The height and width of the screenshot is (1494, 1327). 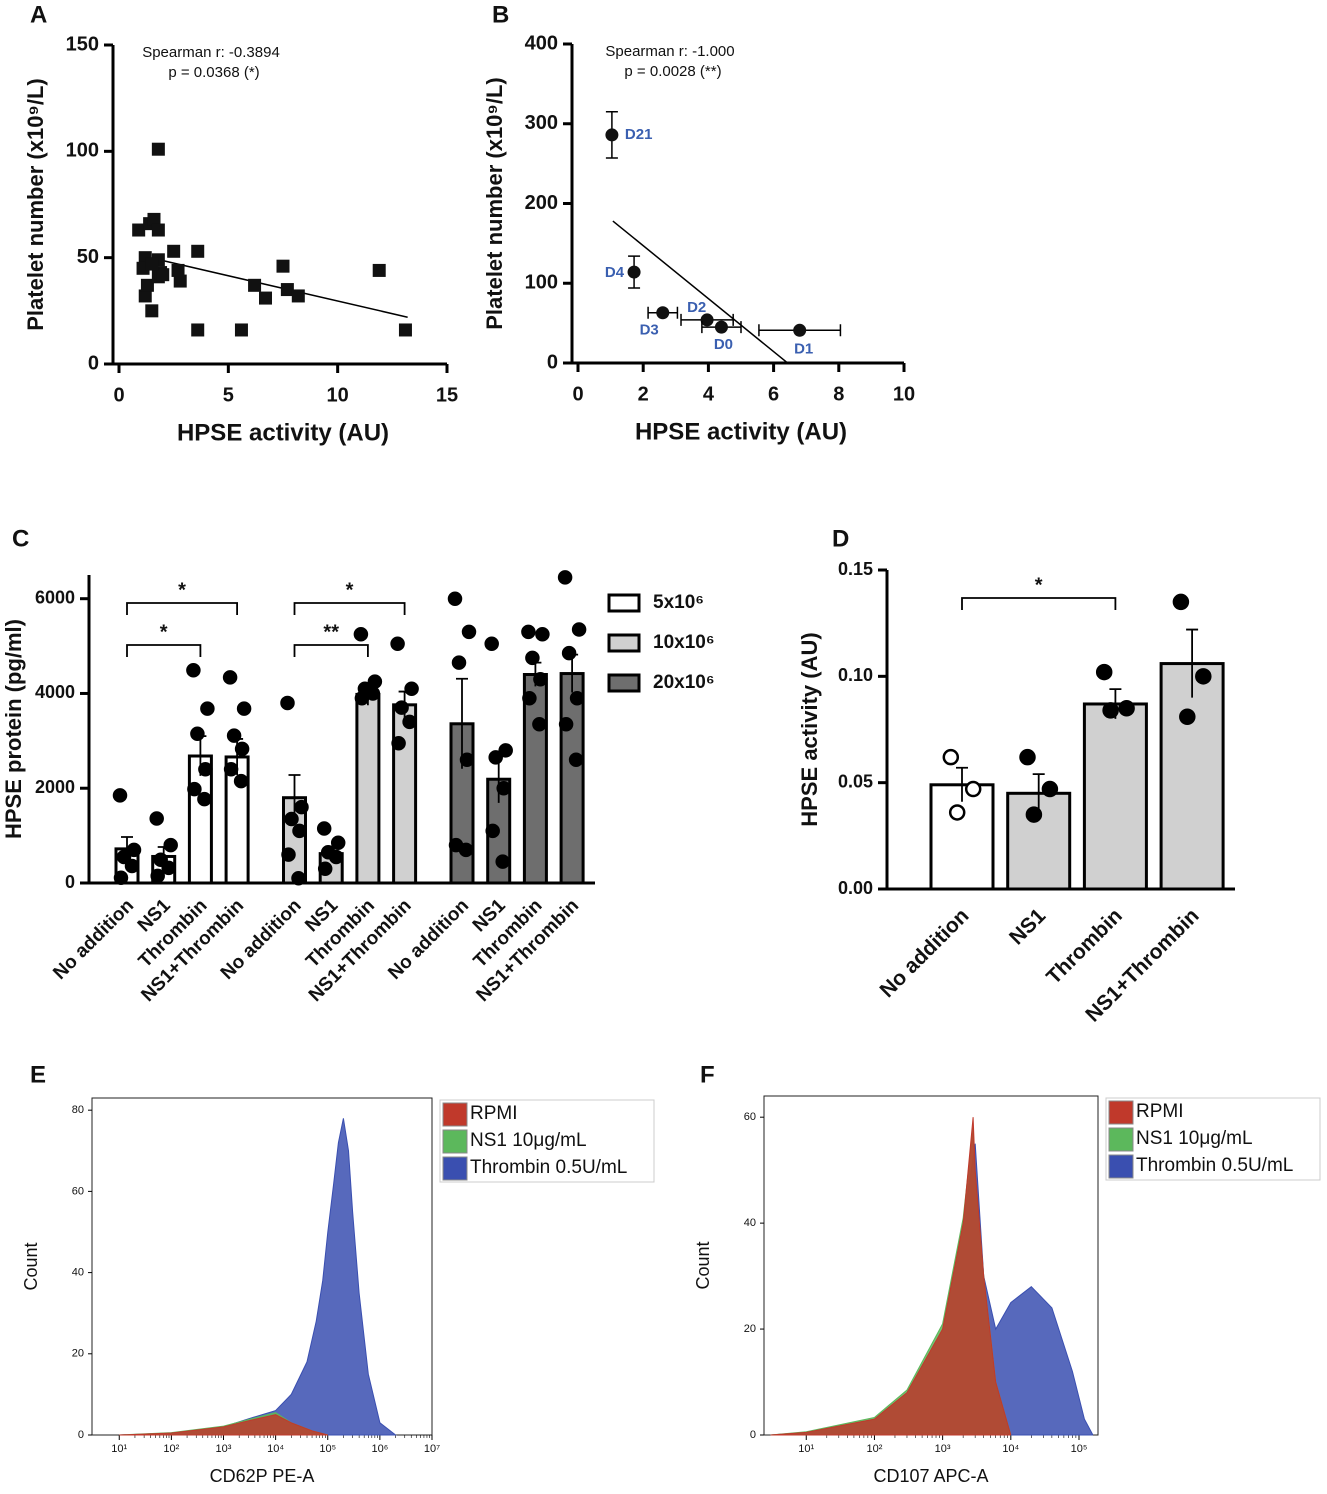 What do you see at coordinates (119, 1449) in the screenshot?
I see `x-tick-label: 10¹` at bounding box center [119, 1449].